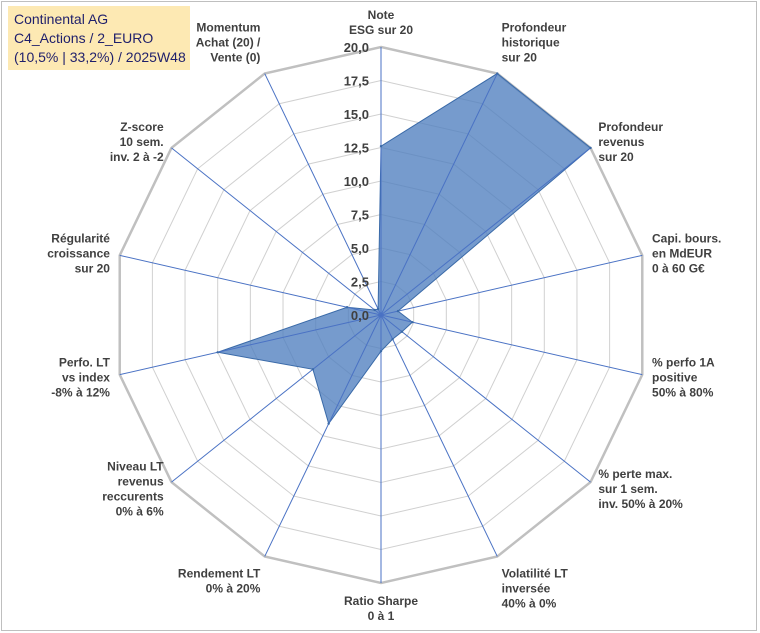 This screenshot has height=633, width=760. I want to click on axis-label-line: positive, so click(675, 377).